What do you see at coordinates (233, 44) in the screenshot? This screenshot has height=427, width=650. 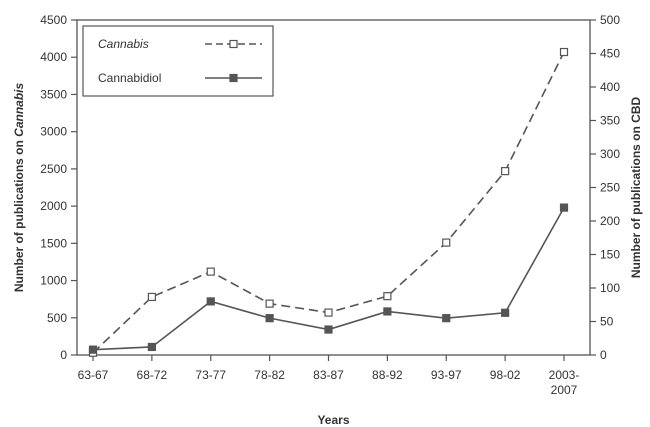 I see `legend-marker-cannabis` at bounding box center [233, 44].